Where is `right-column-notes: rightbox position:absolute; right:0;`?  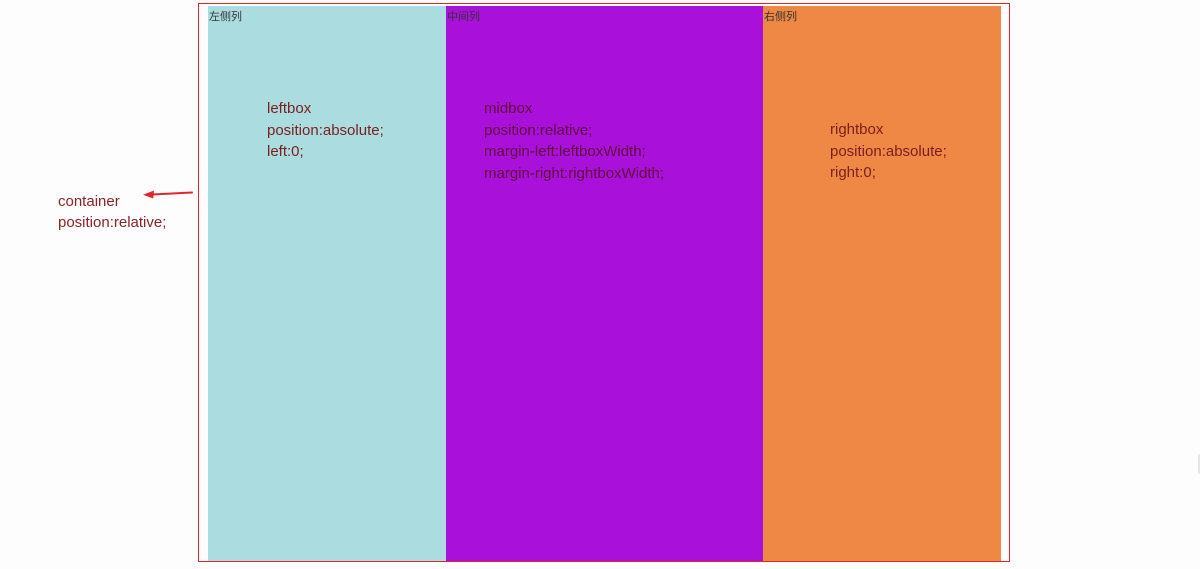 right-column-notes: rightbox position:absolute; right:0; is located at coordinates (888, 151).